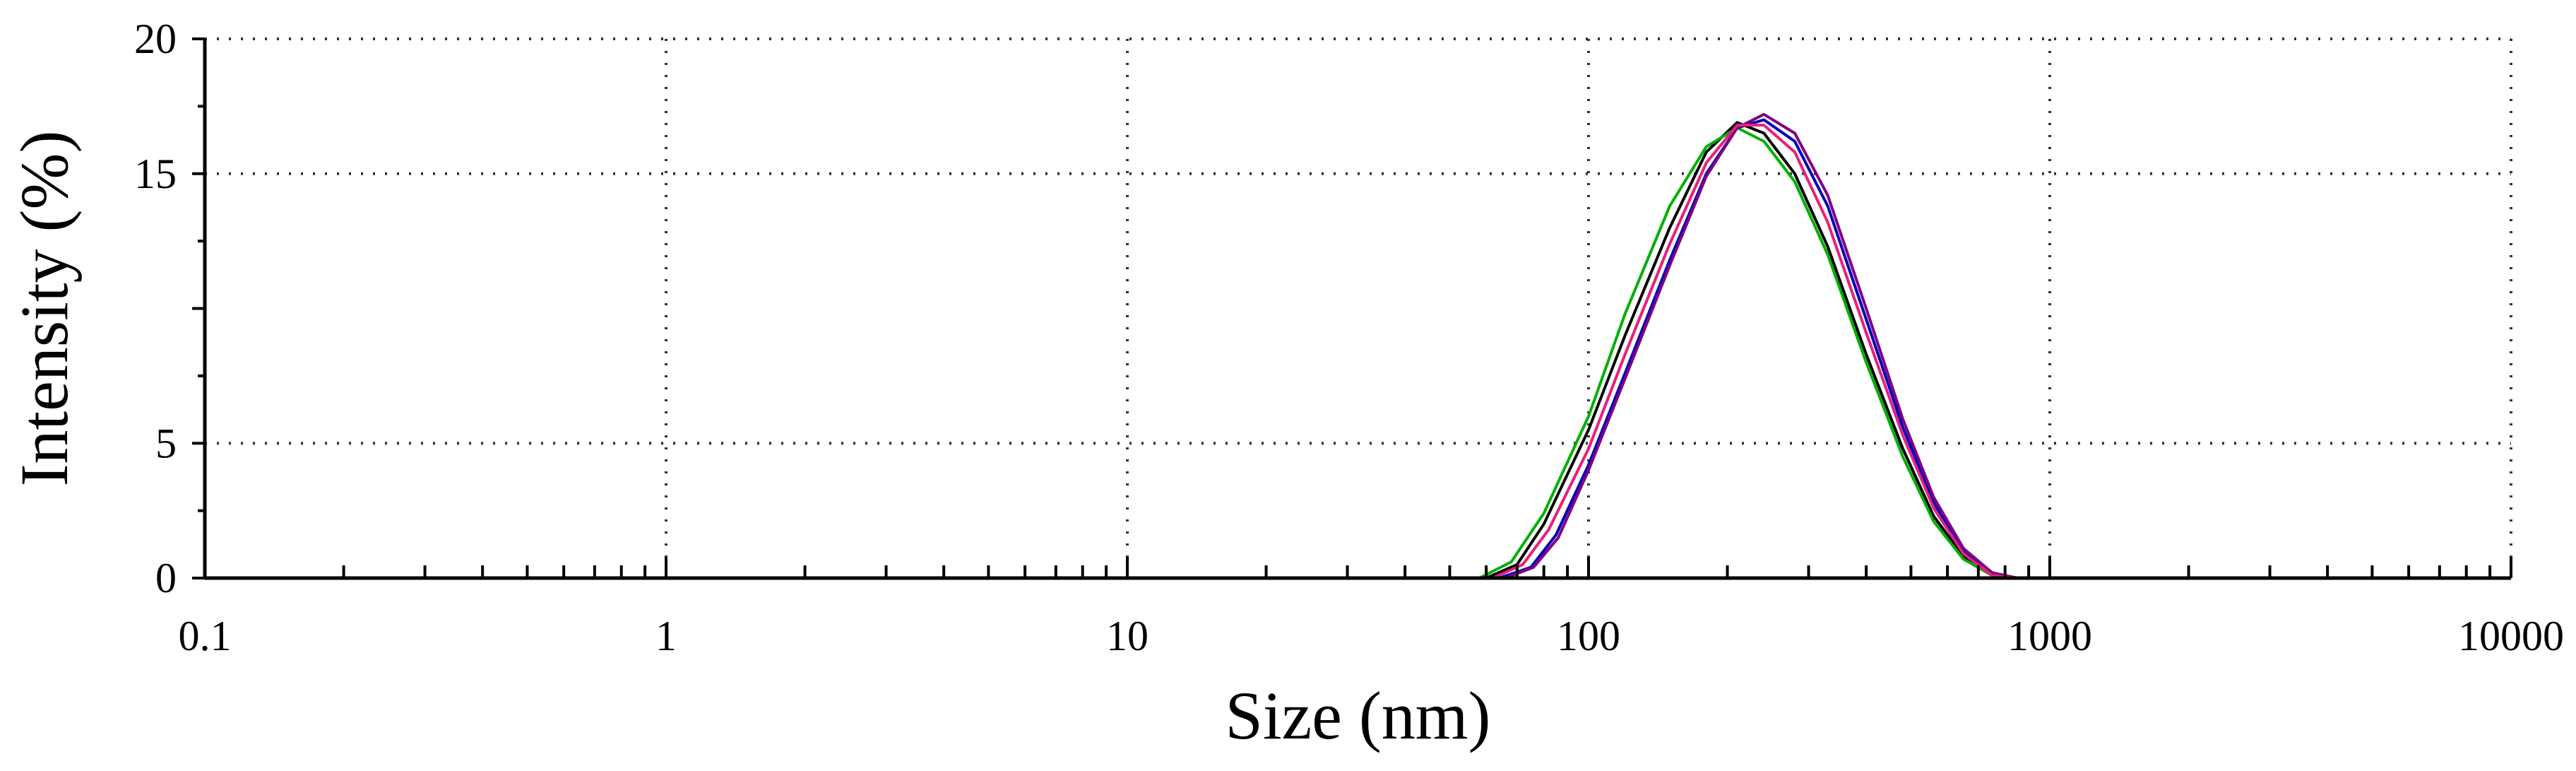 The height and width of the screenshot is (771, 2576). Describe the element at coordinates (166, 578) in the screenshot. I see `y-tick-label: 0` at that location.